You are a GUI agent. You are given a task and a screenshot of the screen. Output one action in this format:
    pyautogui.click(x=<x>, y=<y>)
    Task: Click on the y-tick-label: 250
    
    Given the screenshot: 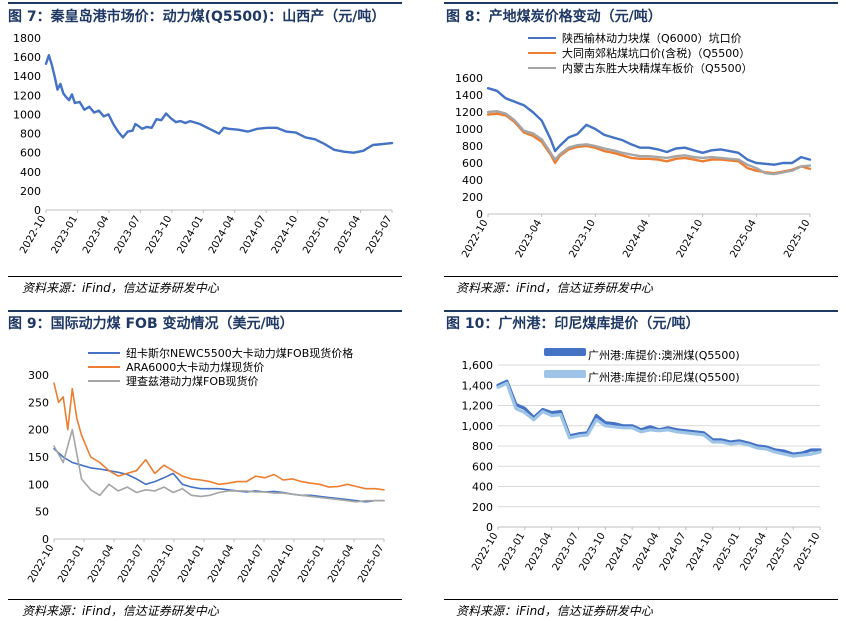 What is the action you would take?
    pyautogui.click(x=38, y=402)
    